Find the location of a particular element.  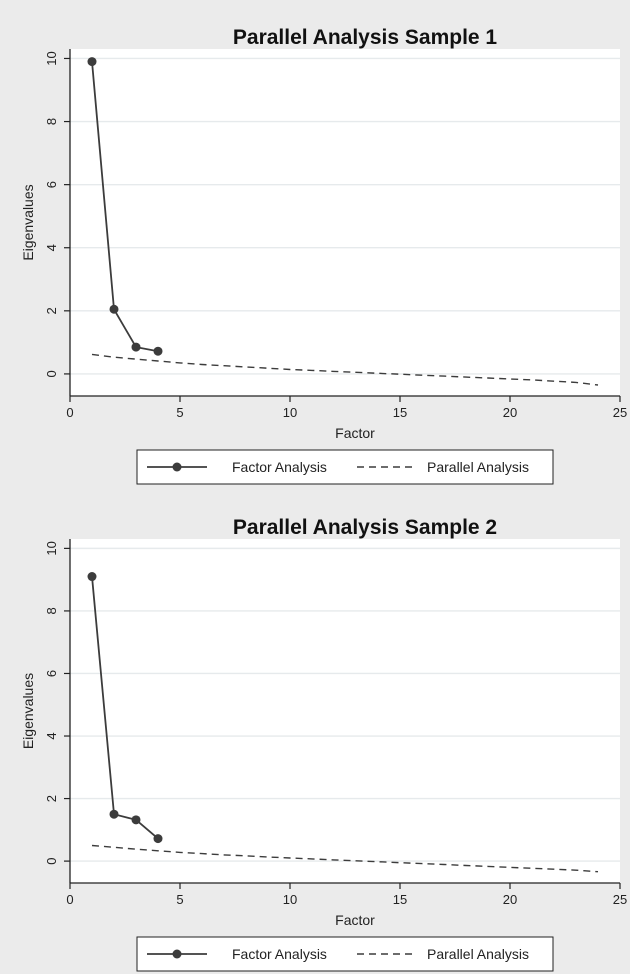

chart-title: Parallel Analysis Sample 1 is located at coordinates (365, 37).